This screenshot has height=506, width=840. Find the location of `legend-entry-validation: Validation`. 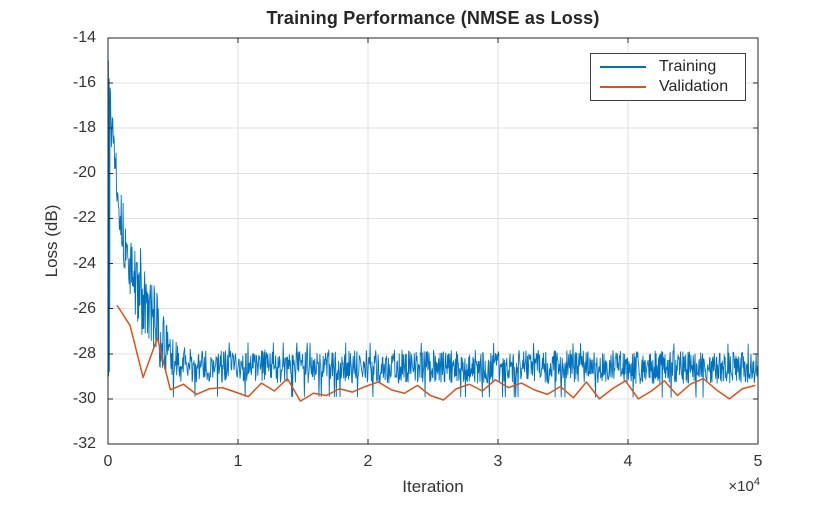

legend-entry-validation: Validation is located at coordinates (668, 87).